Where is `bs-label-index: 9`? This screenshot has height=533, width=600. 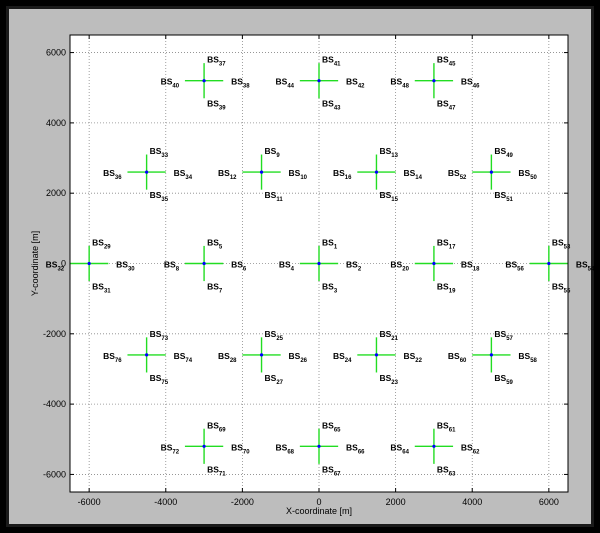
bs-label-index: 9 is located at coordinates (278, 156).